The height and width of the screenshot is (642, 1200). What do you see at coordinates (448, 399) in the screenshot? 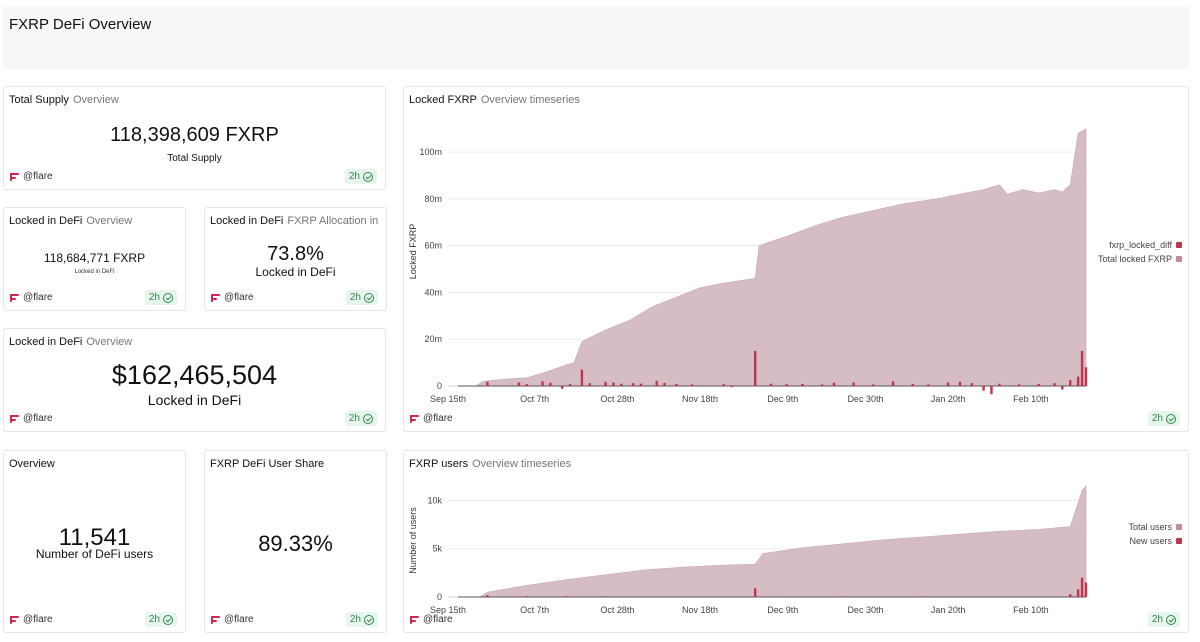
I see `x-tick-label: Sep 15th` at bounding box center [448, 399].